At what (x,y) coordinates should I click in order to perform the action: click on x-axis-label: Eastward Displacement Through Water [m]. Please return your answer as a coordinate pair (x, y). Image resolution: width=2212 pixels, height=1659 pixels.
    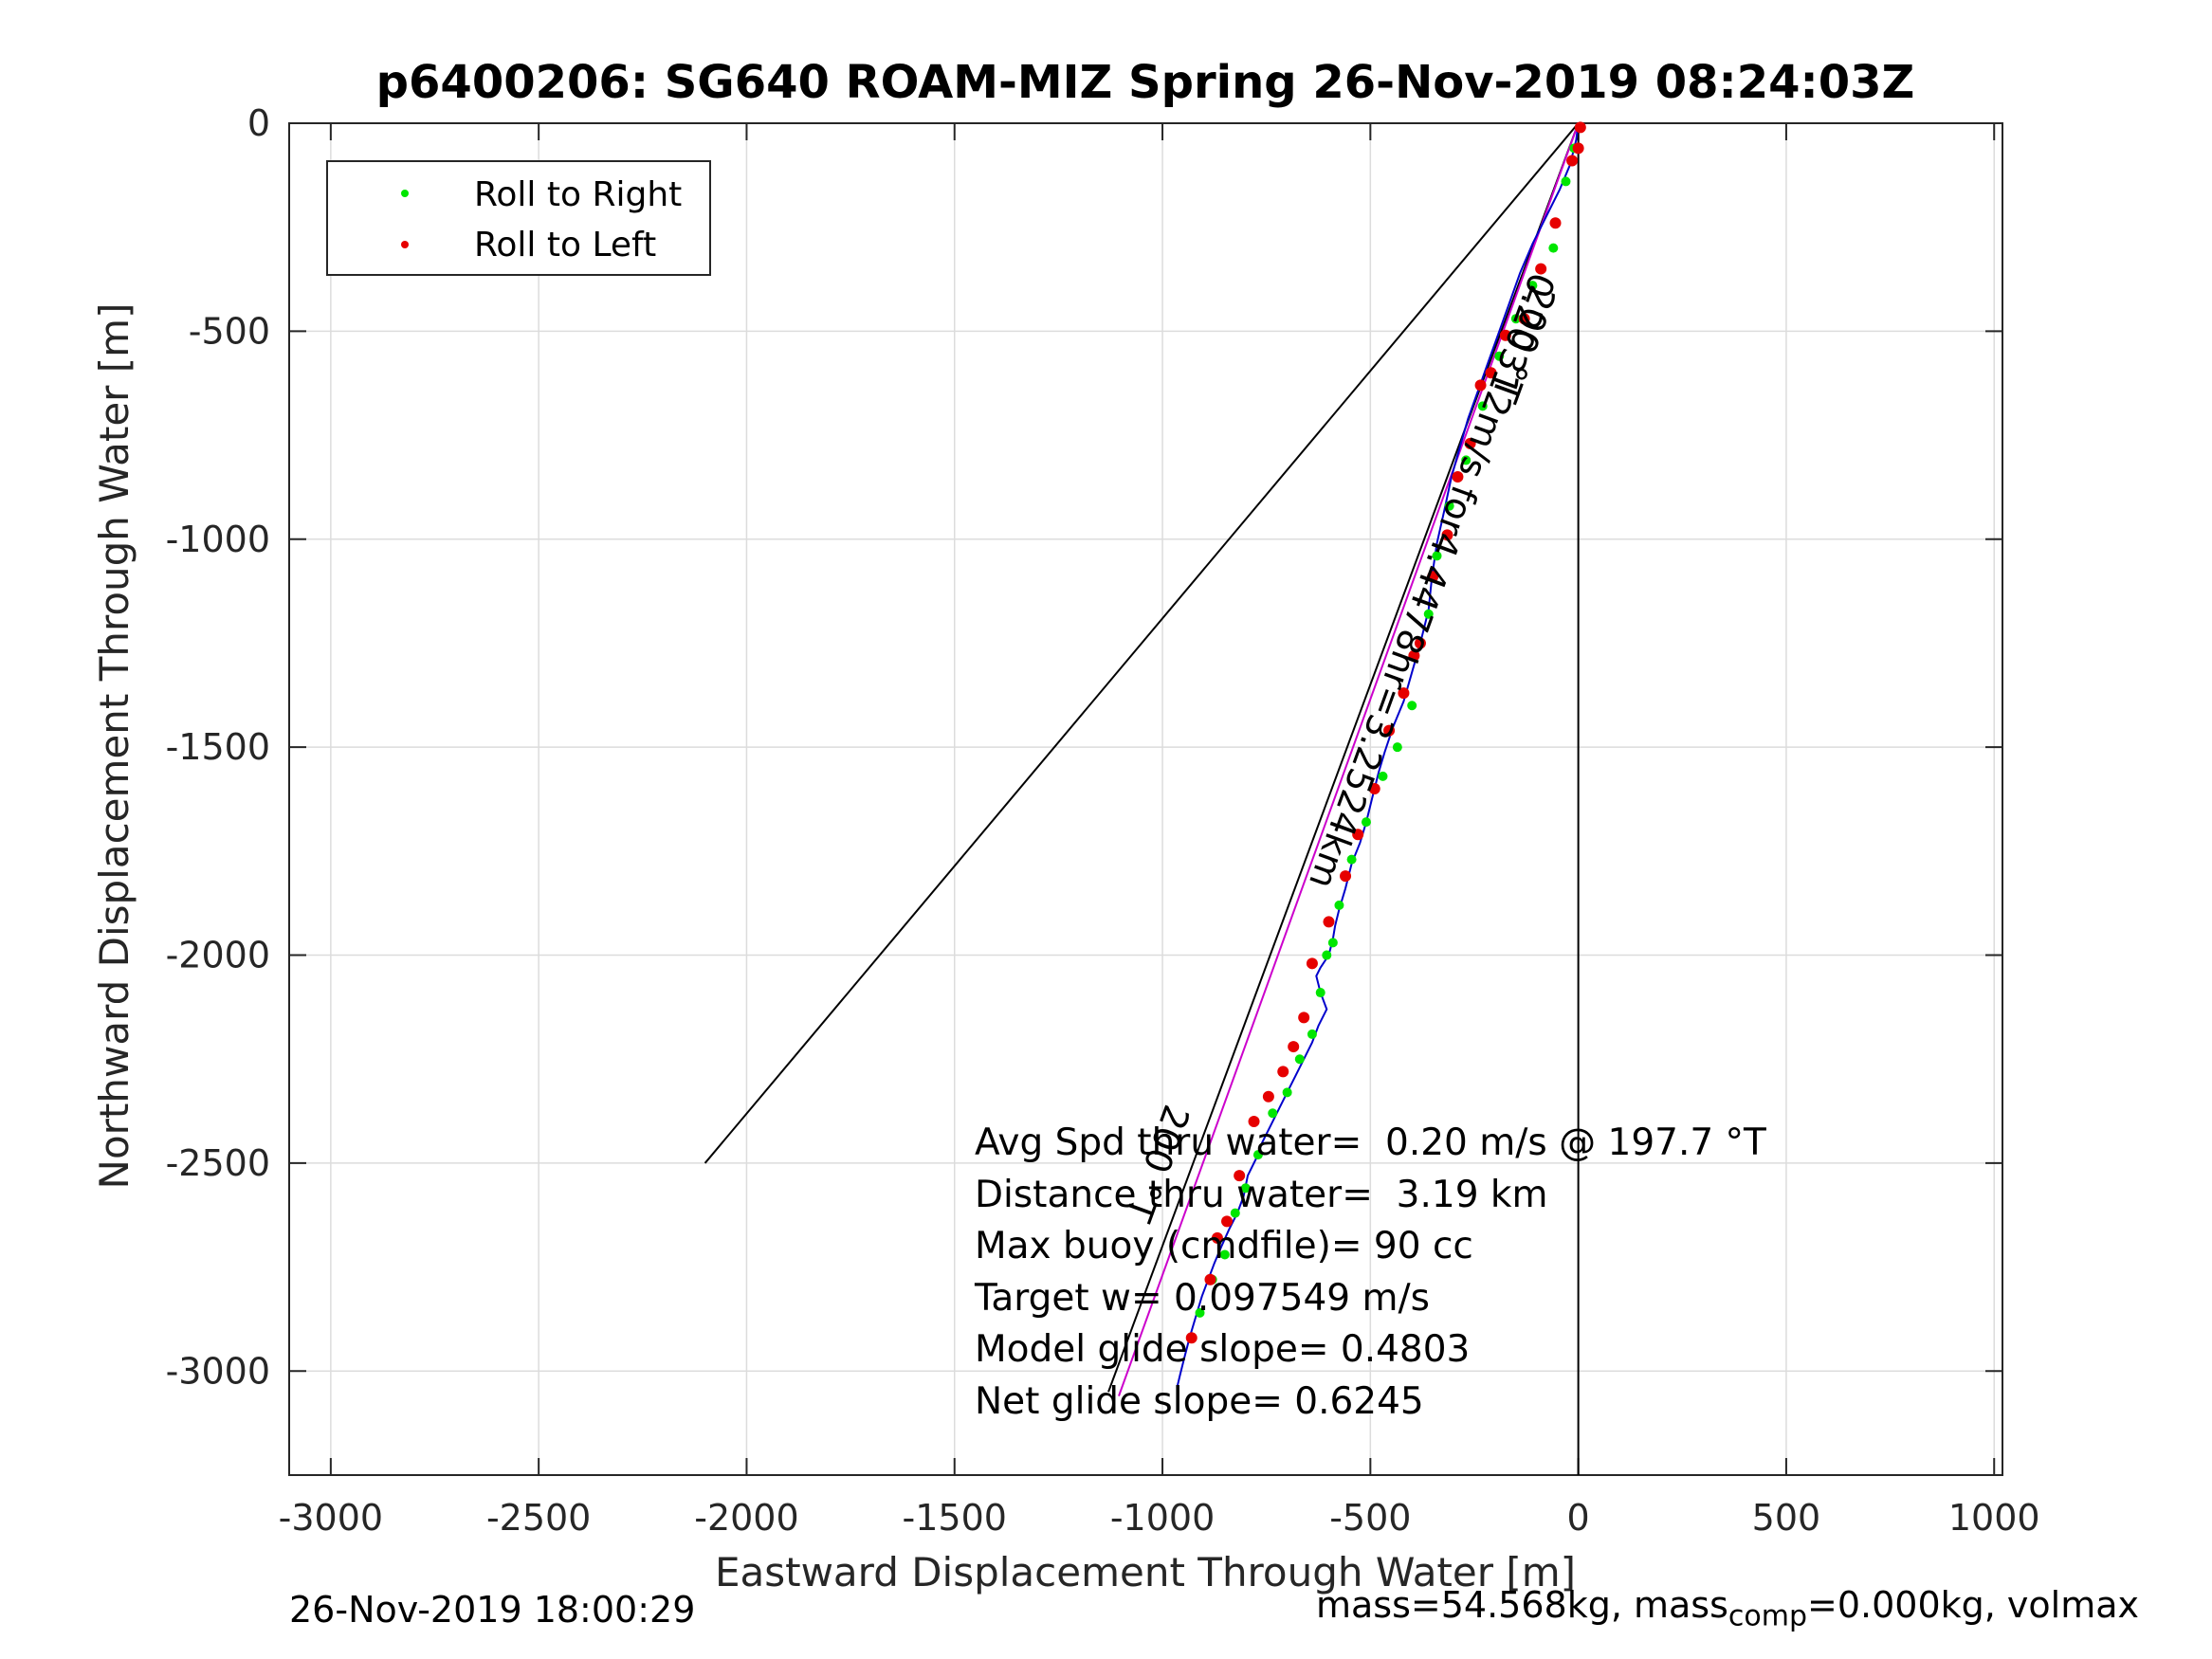
    Looking at the image, I should click on (1145, 1572).